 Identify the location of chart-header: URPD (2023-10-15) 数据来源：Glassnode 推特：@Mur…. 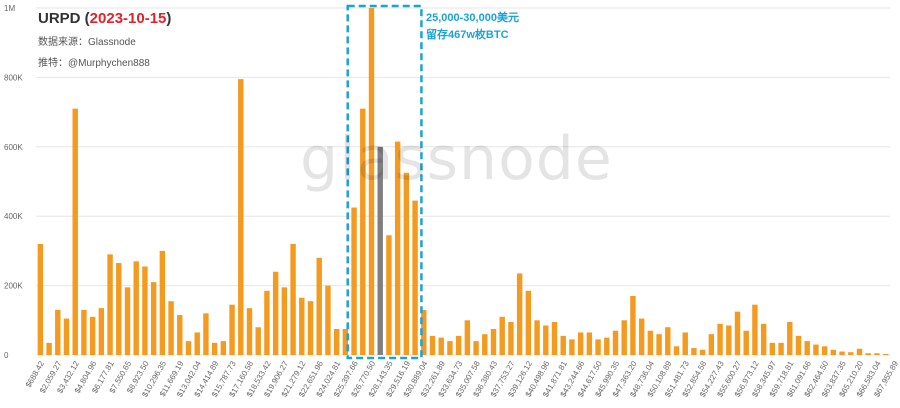
(104, 39).